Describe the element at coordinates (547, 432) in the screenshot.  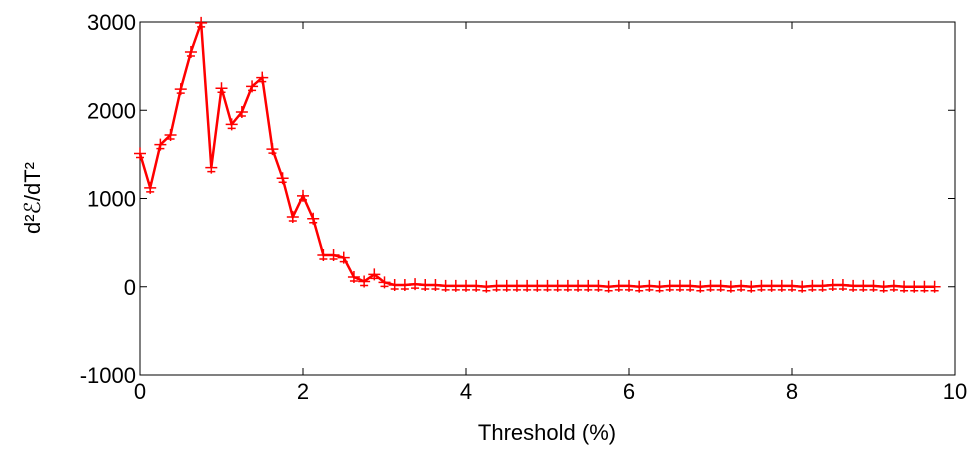
I see `x-axis-label: Threshold (%)` at that location.